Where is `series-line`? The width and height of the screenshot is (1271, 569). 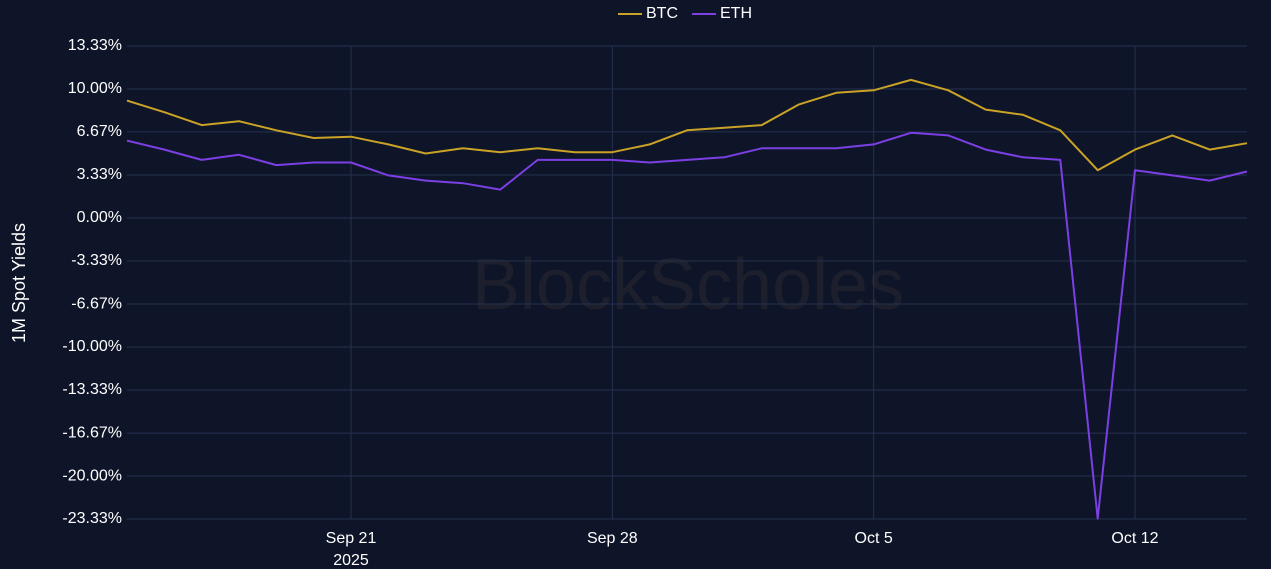 series-line is located at coordinates (687, 125).